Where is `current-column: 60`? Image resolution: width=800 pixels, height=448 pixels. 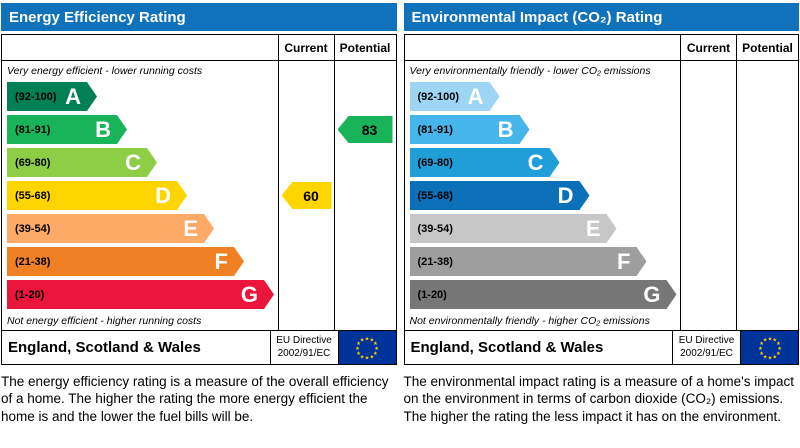 current-column: 60 is located at coordinates (305, 195).